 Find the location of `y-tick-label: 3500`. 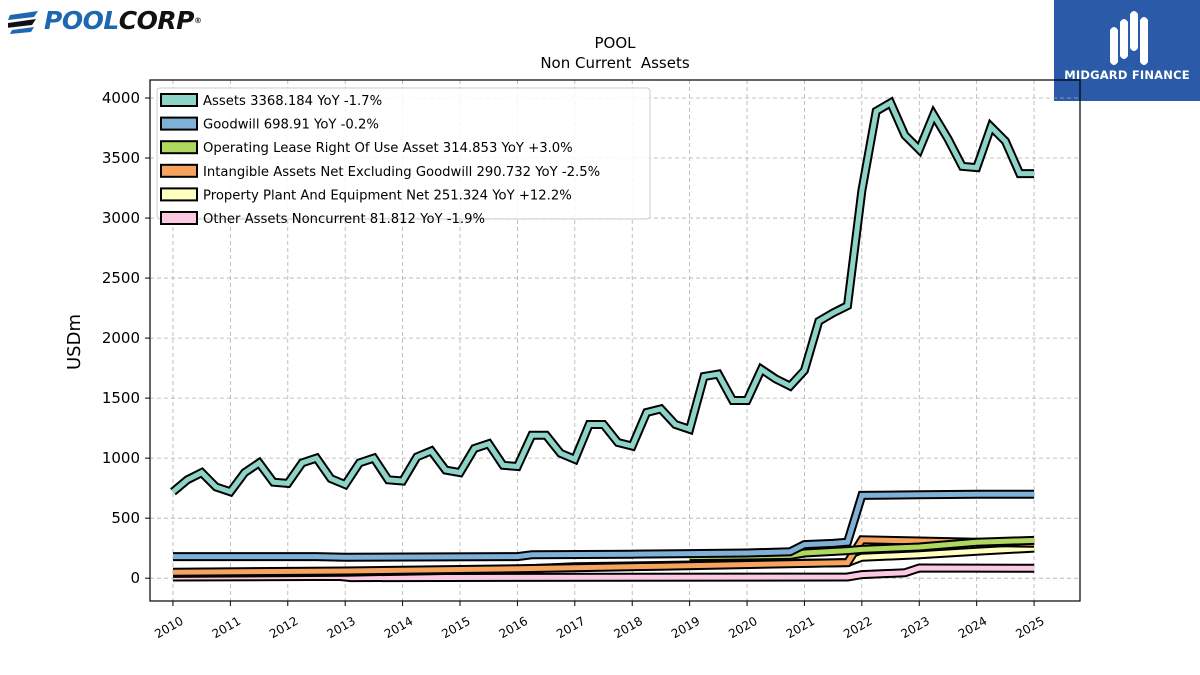

y-tick-label: 3500 is located at coordinates (121, 158).